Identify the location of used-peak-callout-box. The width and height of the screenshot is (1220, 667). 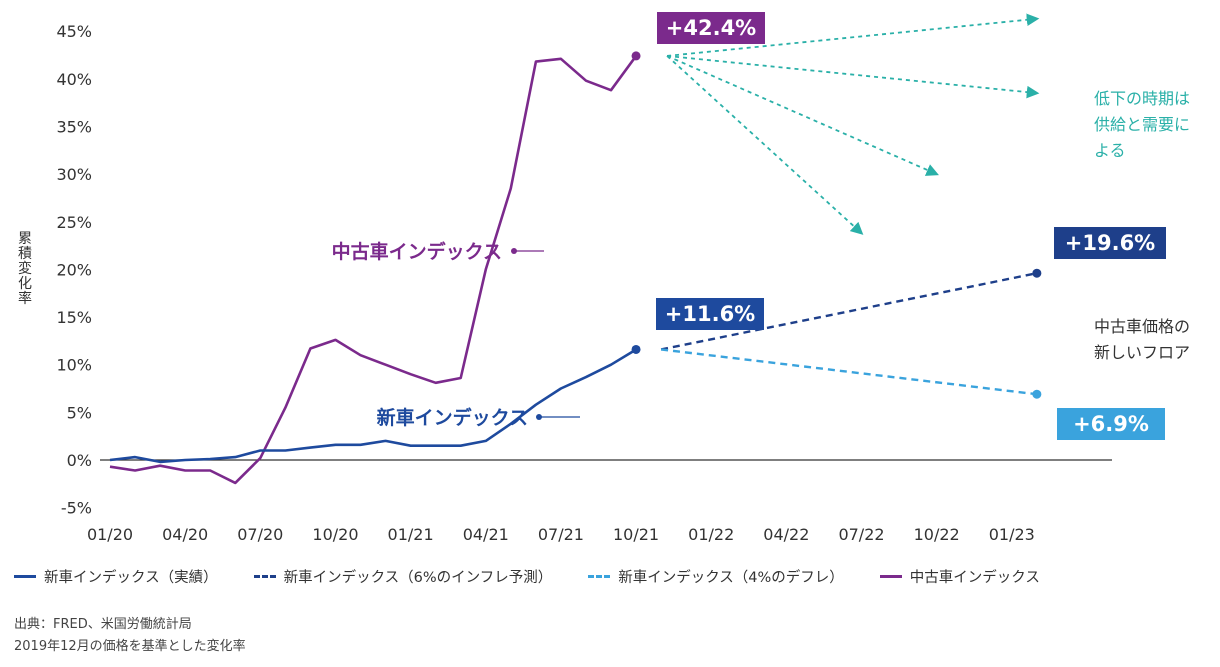
(711, 28).